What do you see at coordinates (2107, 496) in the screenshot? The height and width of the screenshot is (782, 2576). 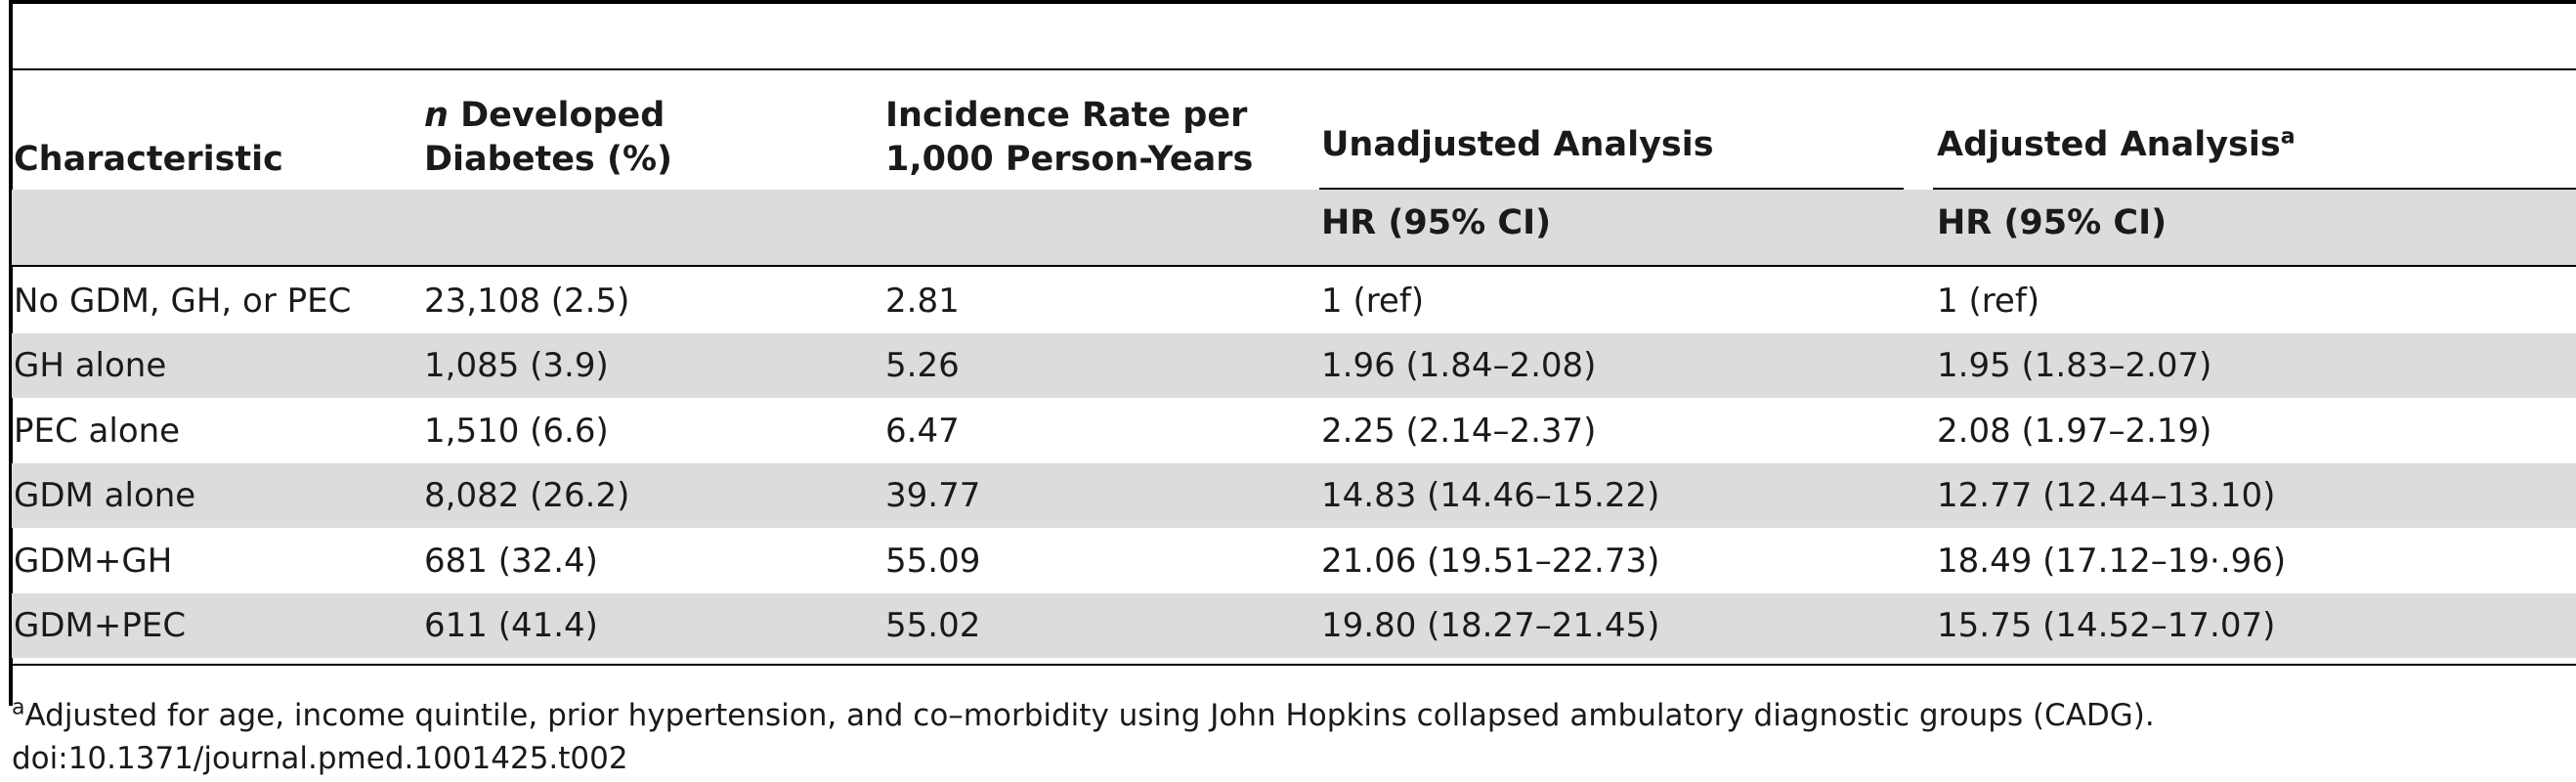 I see `table-row-4-adjusted: 12.77 (12.44–13.10)` at bounding box center [2107, 496].